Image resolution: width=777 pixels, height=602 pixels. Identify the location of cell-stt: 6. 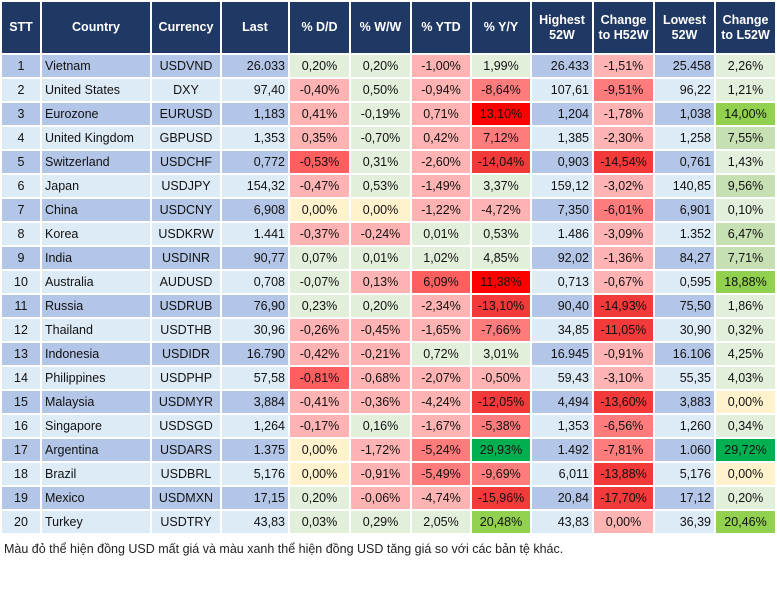
(21, 186).